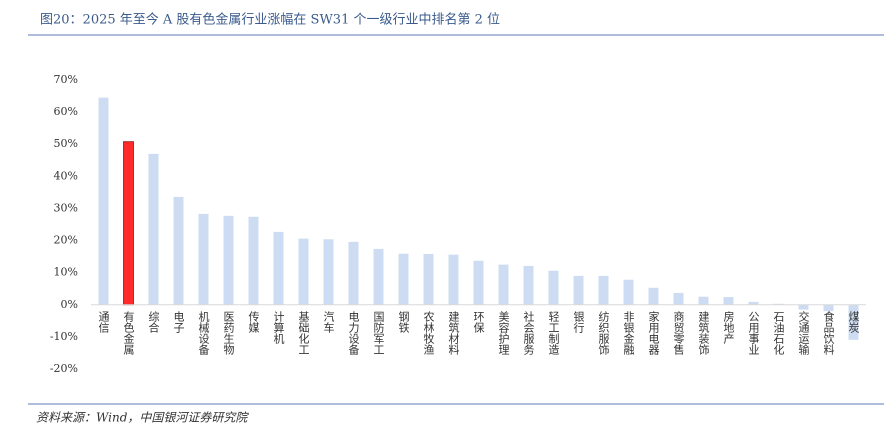 Image resolution: width=894 pixels, height=429 pixels. I want to click on y-tick-label: 20%, so click(66, 240).